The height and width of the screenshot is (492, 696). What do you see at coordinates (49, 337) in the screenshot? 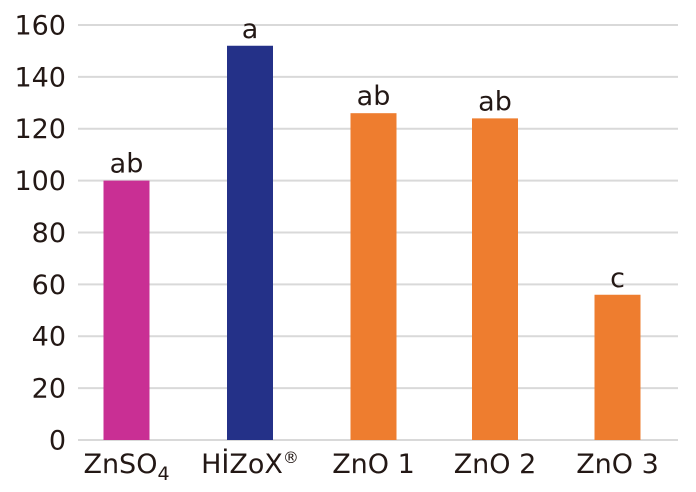
I see `y-tick-label-40: 40` at bounding box center [49, 337].